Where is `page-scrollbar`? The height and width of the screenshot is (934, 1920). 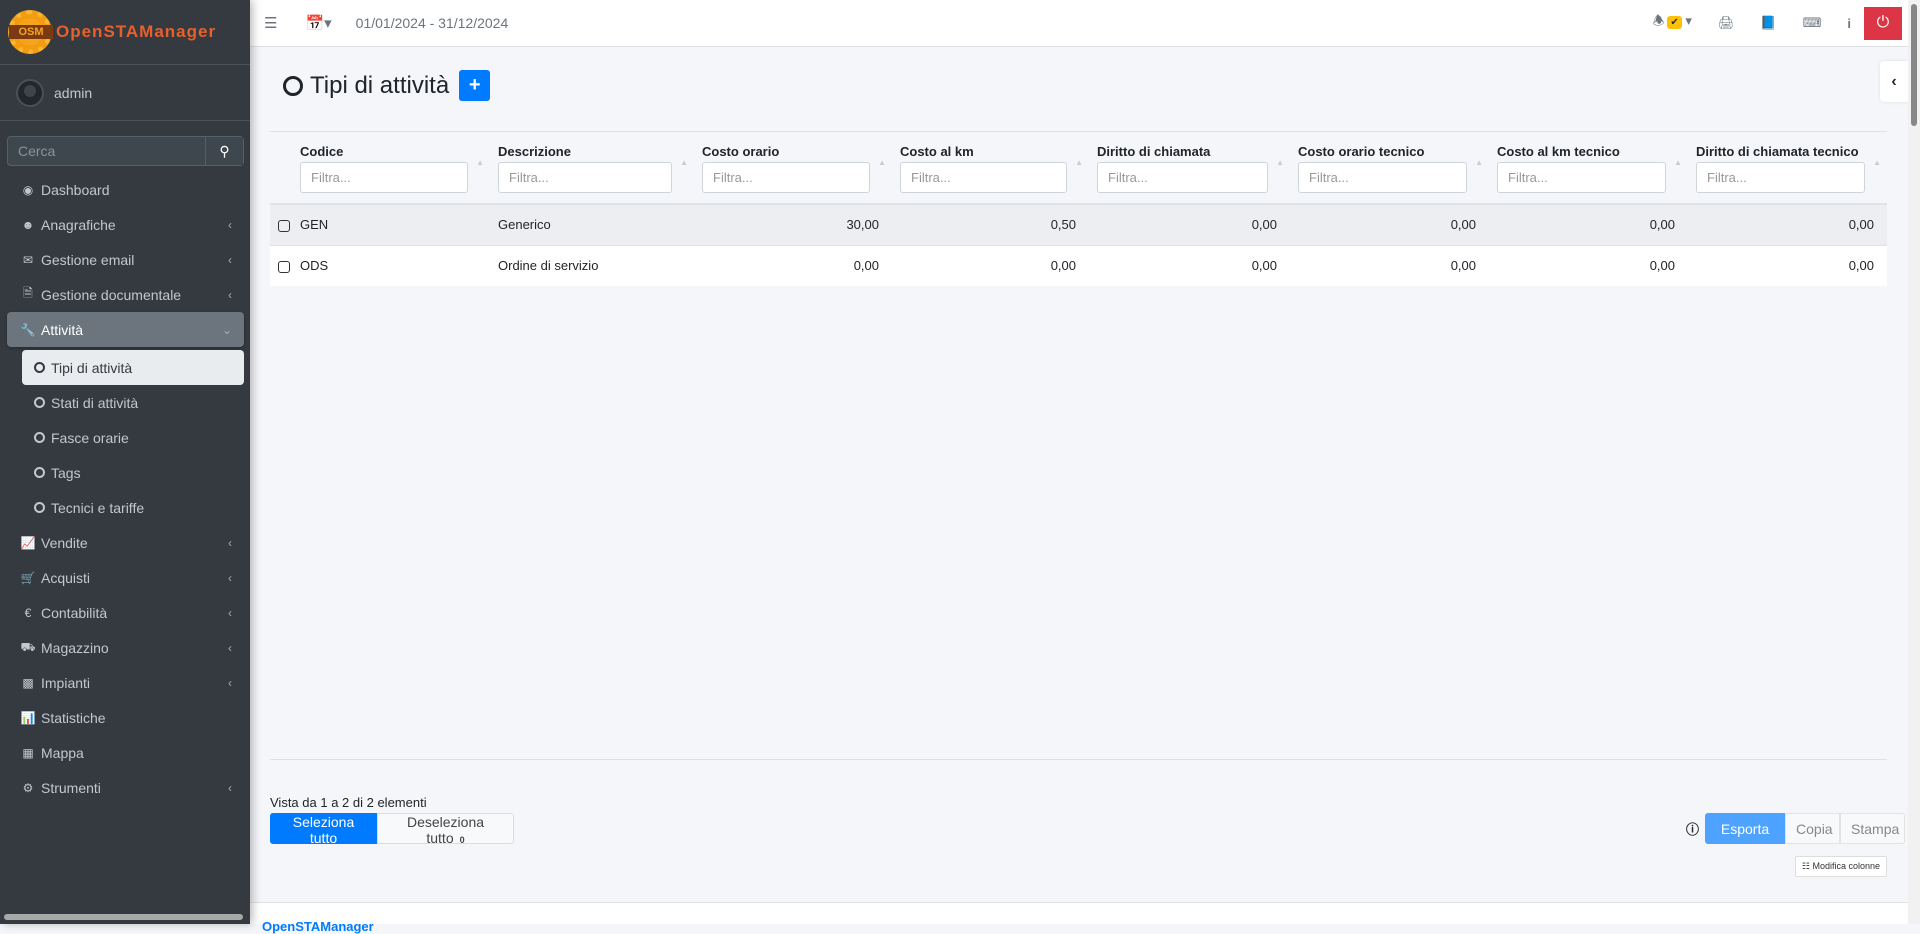 page-scrollbar is located at coordinates (1914, 462).